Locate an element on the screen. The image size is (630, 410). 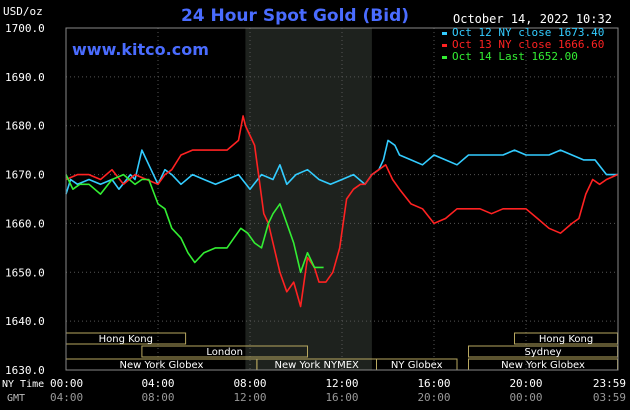
x-tick-gmt: 08:00 is located at coordinates (157, 397).